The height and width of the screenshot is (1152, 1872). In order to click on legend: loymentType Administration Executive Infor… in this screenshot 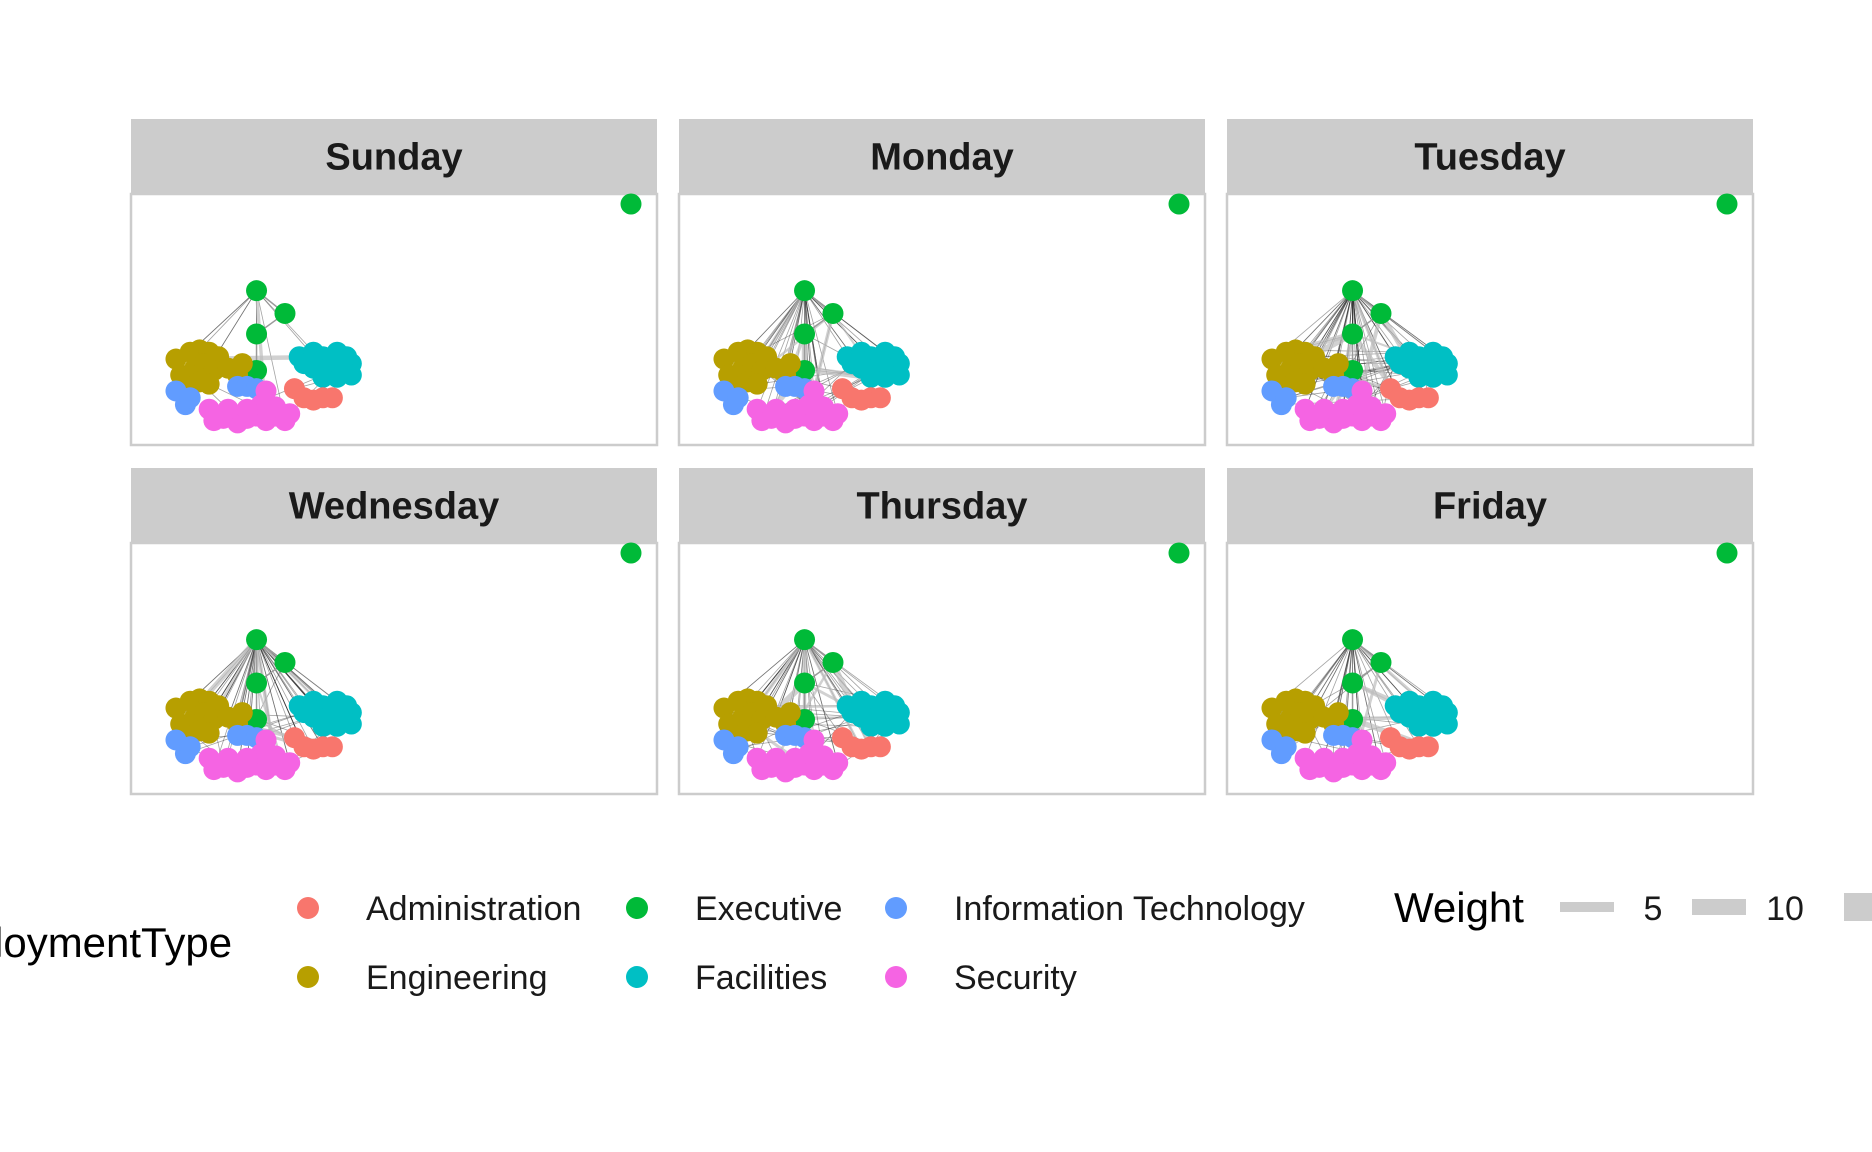, I will do `click(936, 940)`.